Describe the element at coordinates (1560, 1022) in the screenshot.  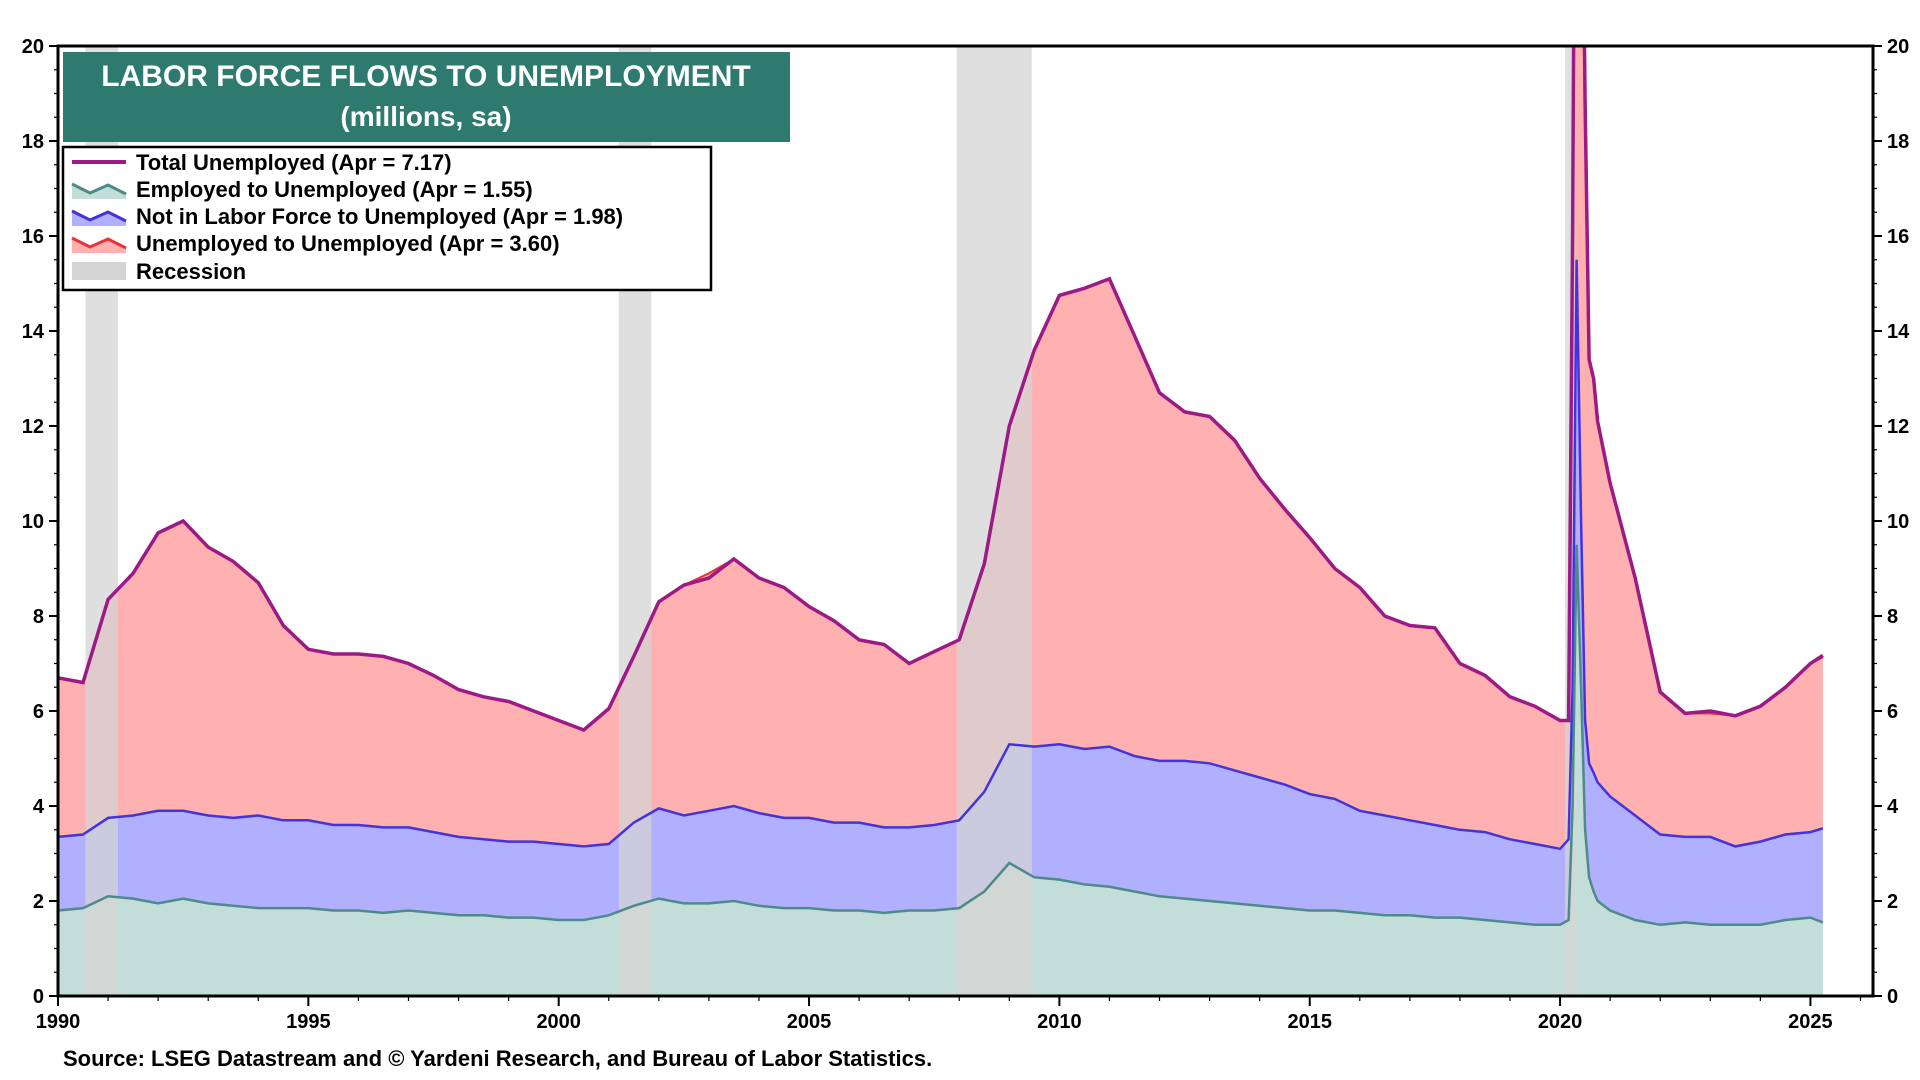
I see `x-tick-label: 2020` at that location.